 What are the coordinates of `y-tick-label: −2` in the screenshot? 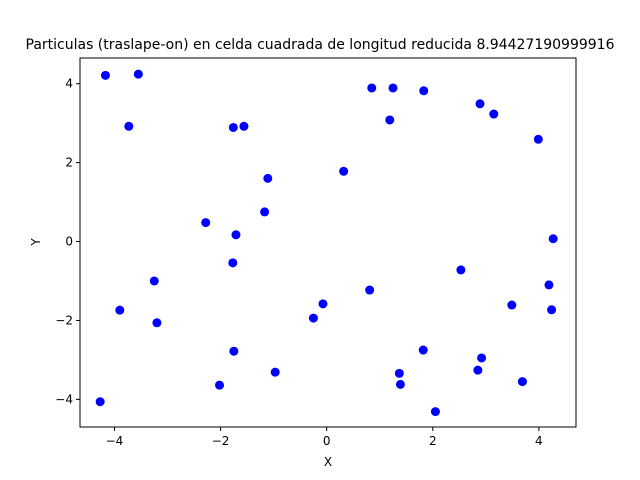 It's located at (64, 320).